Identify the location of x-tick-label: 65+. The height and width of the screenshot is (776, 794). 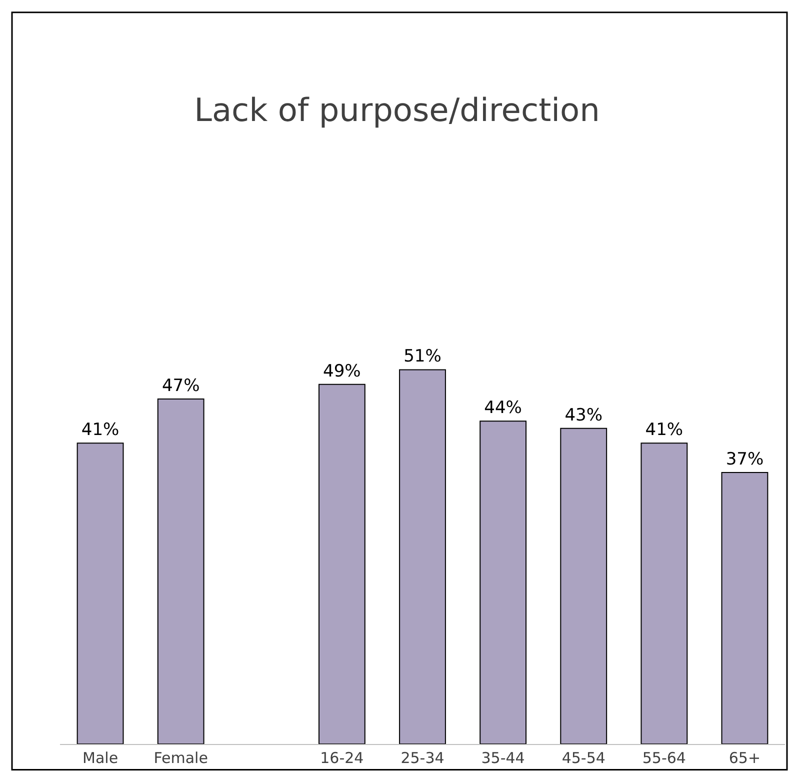
(744, 758).